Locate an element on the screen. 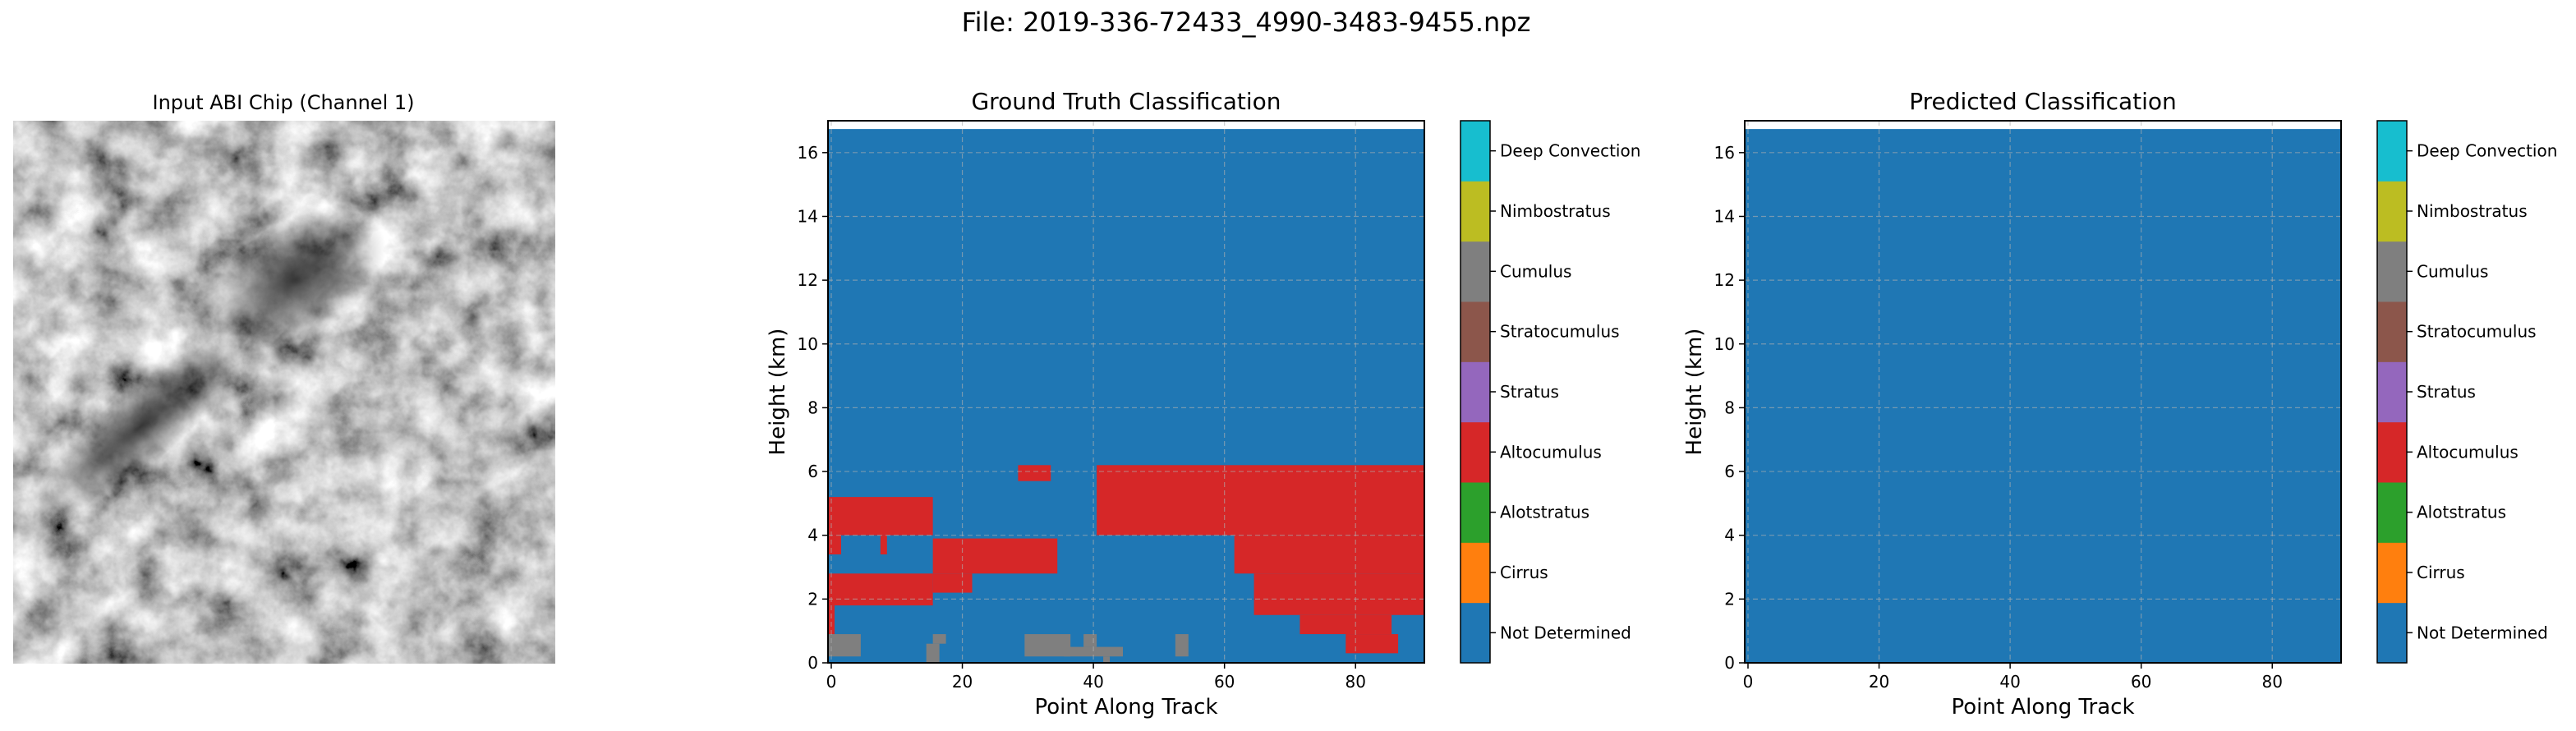 The width and height of the screenshot is (2576, 731). colorbar-label: Not Determined is located at coordinates (2482, 632).